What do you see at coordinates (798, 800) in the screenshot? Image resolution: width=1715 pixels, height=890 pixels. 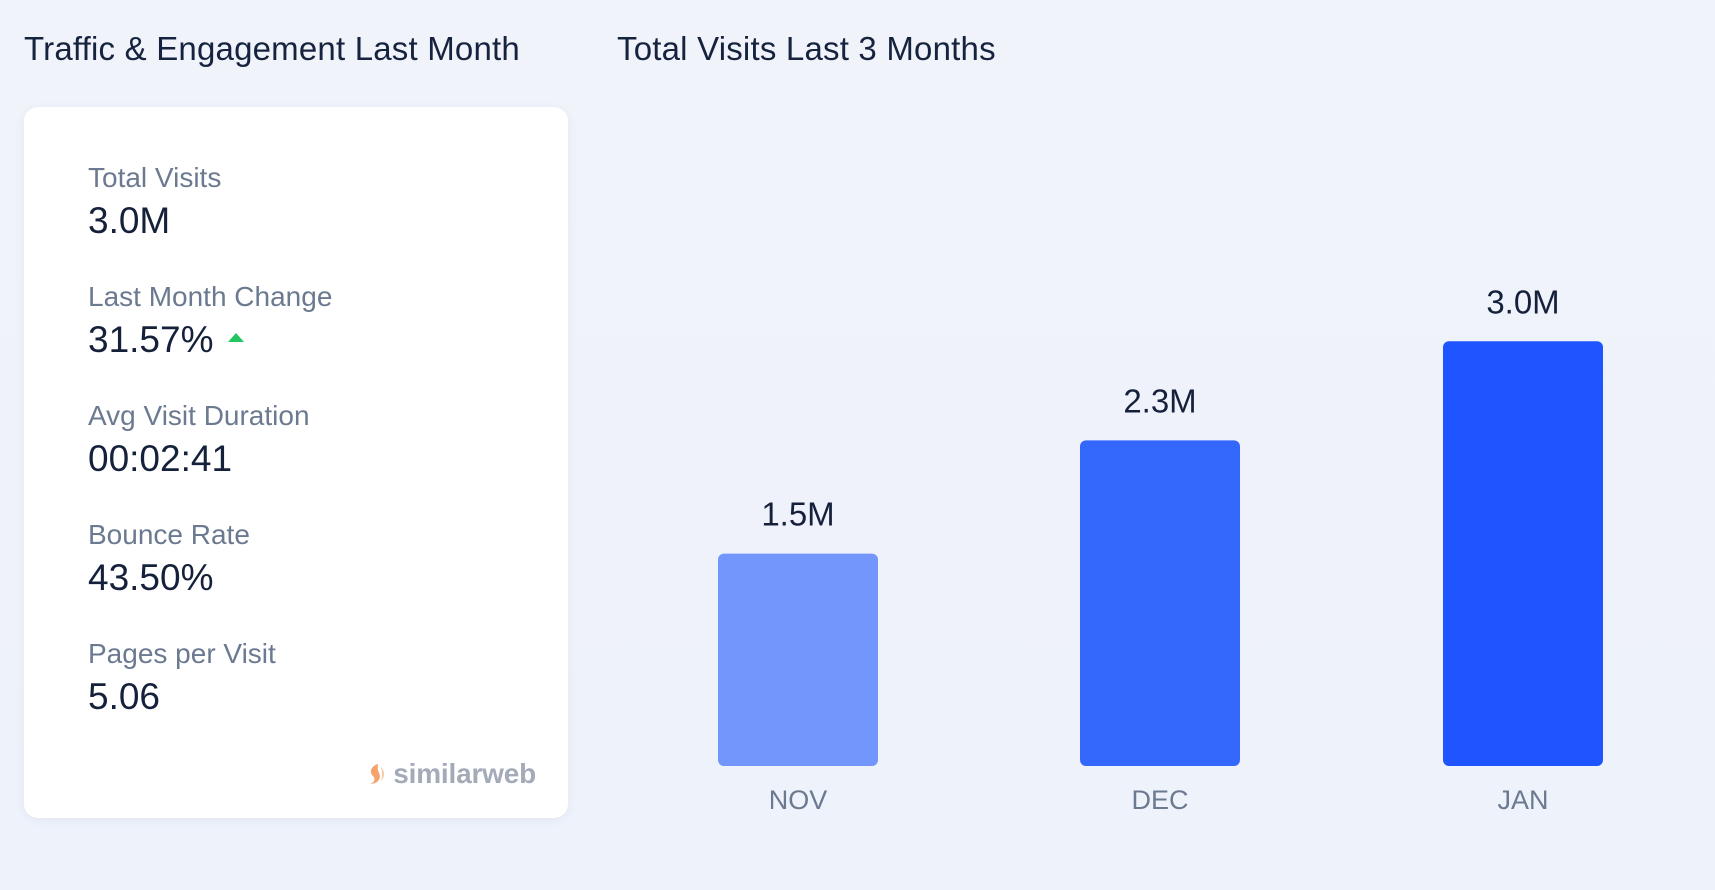 I see `x-tick-label-nov: NOV` at bounding box center [798, 800].